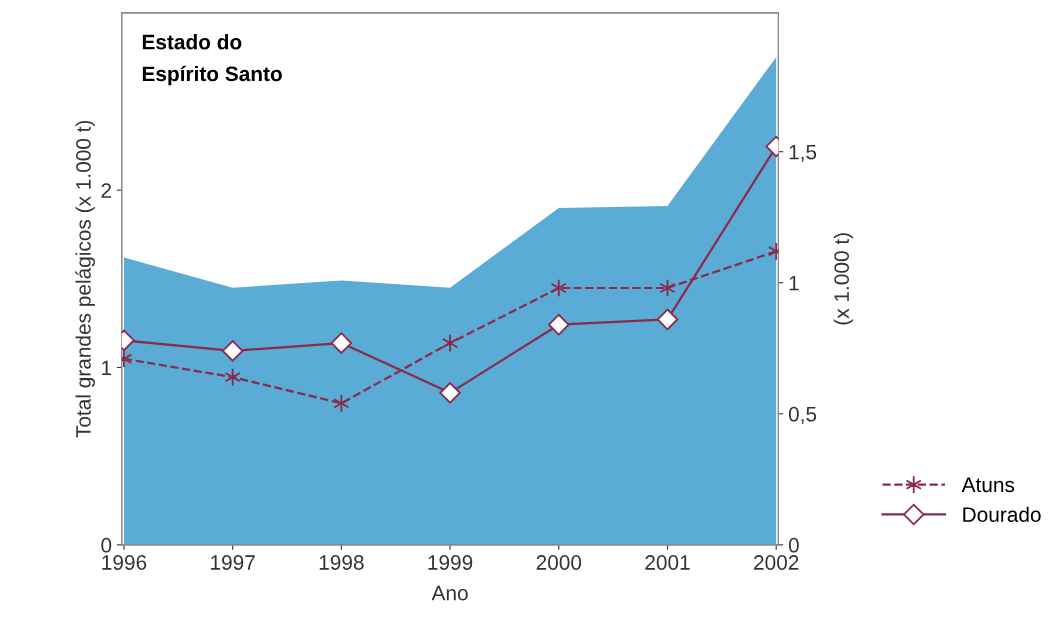 The width and height of the screenshot is (1059, 641). Describe the element at coordinates (85, 279) in the screenshot. I see `y-axis-title: Total grandes pelágicos (x 1.000 t)` at that location.